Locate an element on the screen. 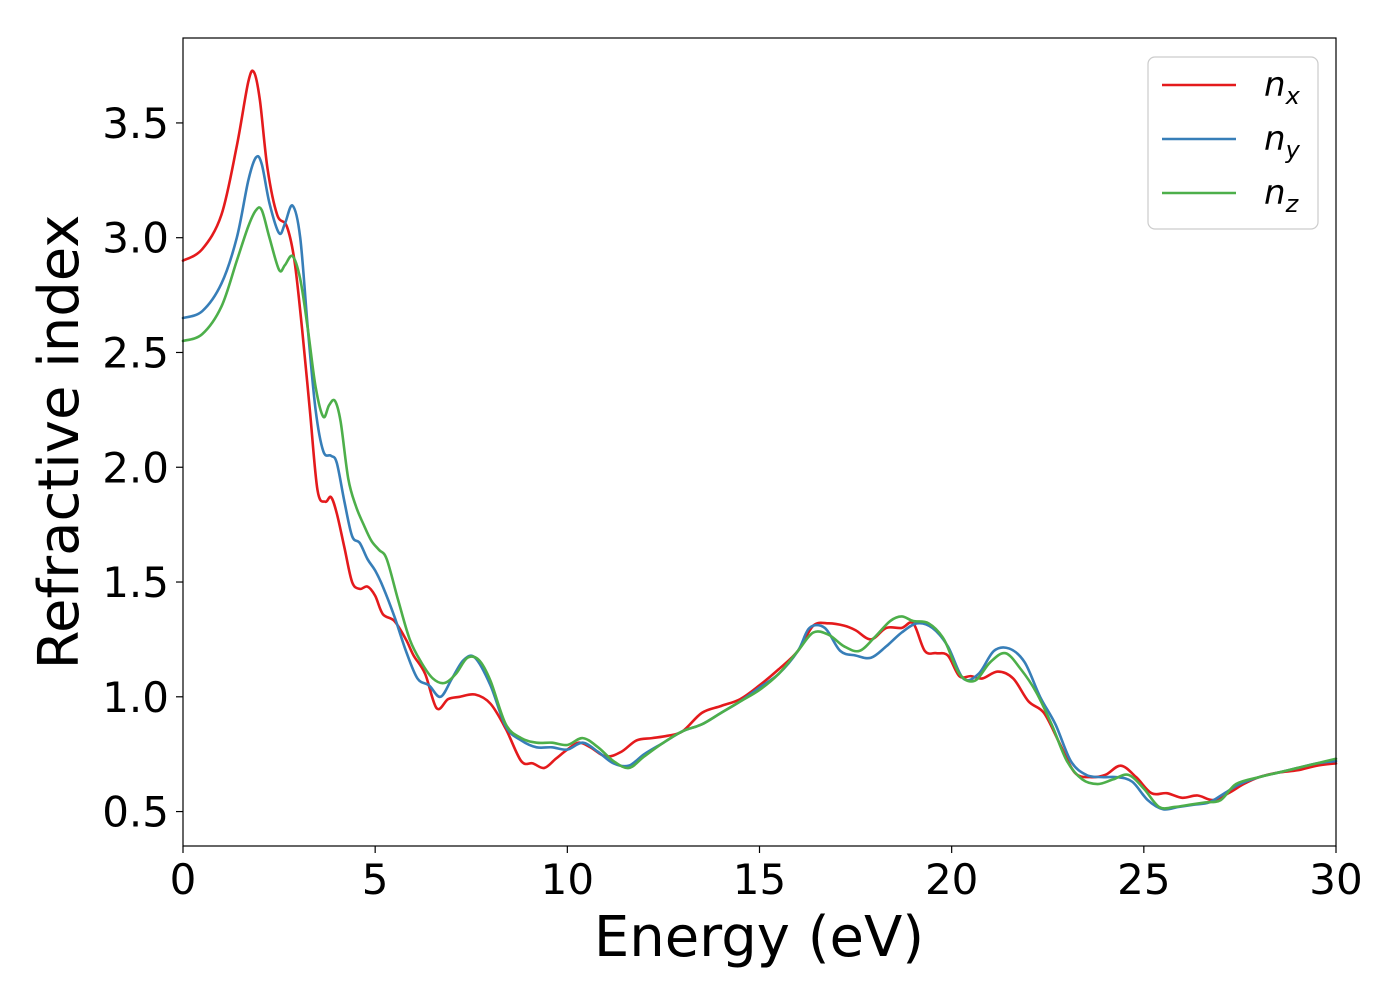  y-tick-label: 3.0 is located at coordinates (135, 238).